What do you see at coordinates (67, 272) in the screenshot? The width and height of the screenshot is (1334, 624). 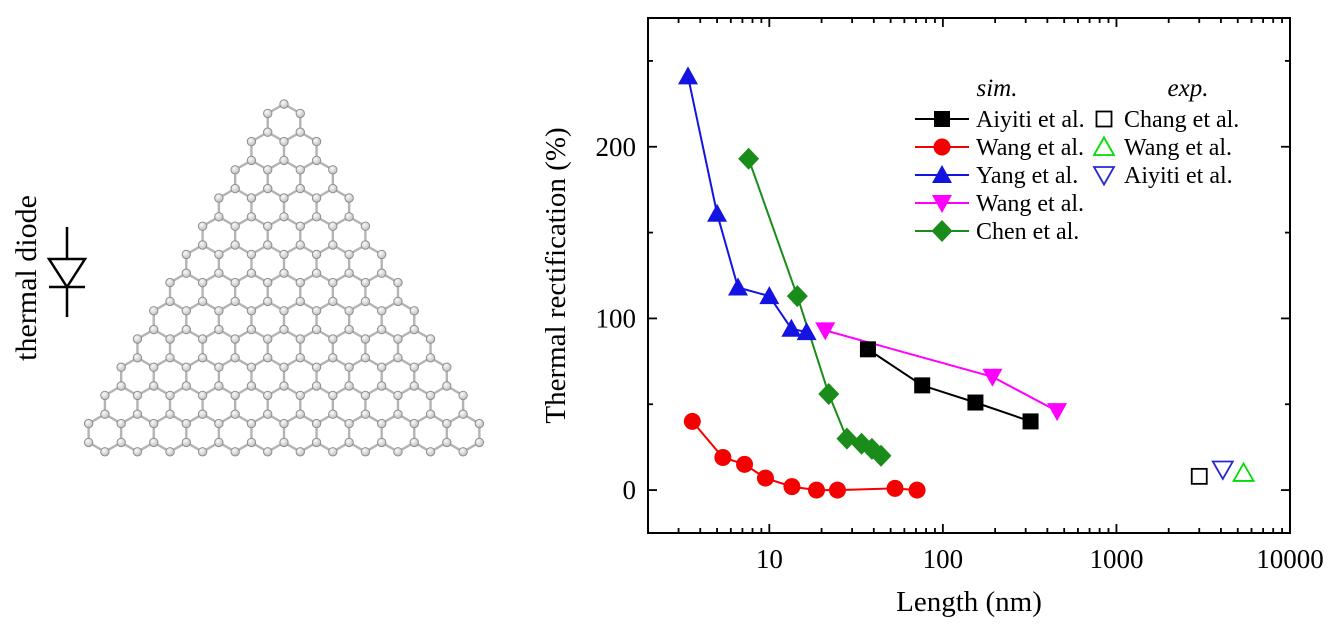 I see `diode-icon` at bounding box center [67, 272].